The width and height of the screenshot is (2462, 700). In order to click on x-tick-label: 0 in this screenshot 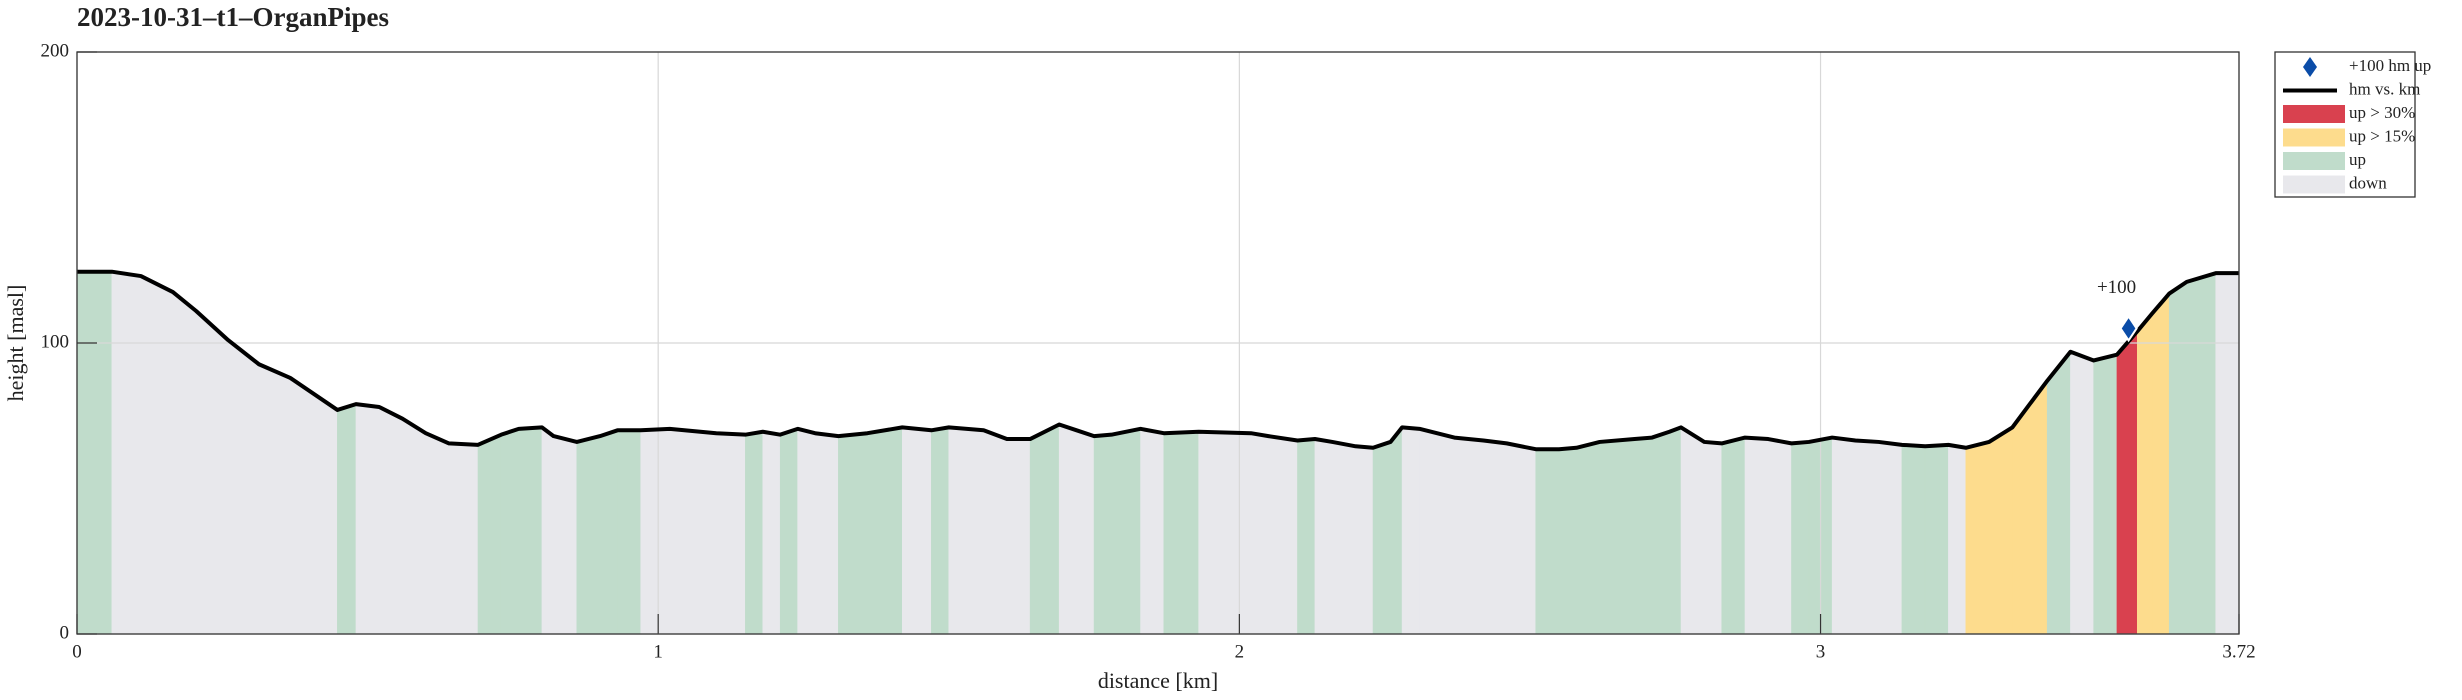, I will do `click(77, 651)`.